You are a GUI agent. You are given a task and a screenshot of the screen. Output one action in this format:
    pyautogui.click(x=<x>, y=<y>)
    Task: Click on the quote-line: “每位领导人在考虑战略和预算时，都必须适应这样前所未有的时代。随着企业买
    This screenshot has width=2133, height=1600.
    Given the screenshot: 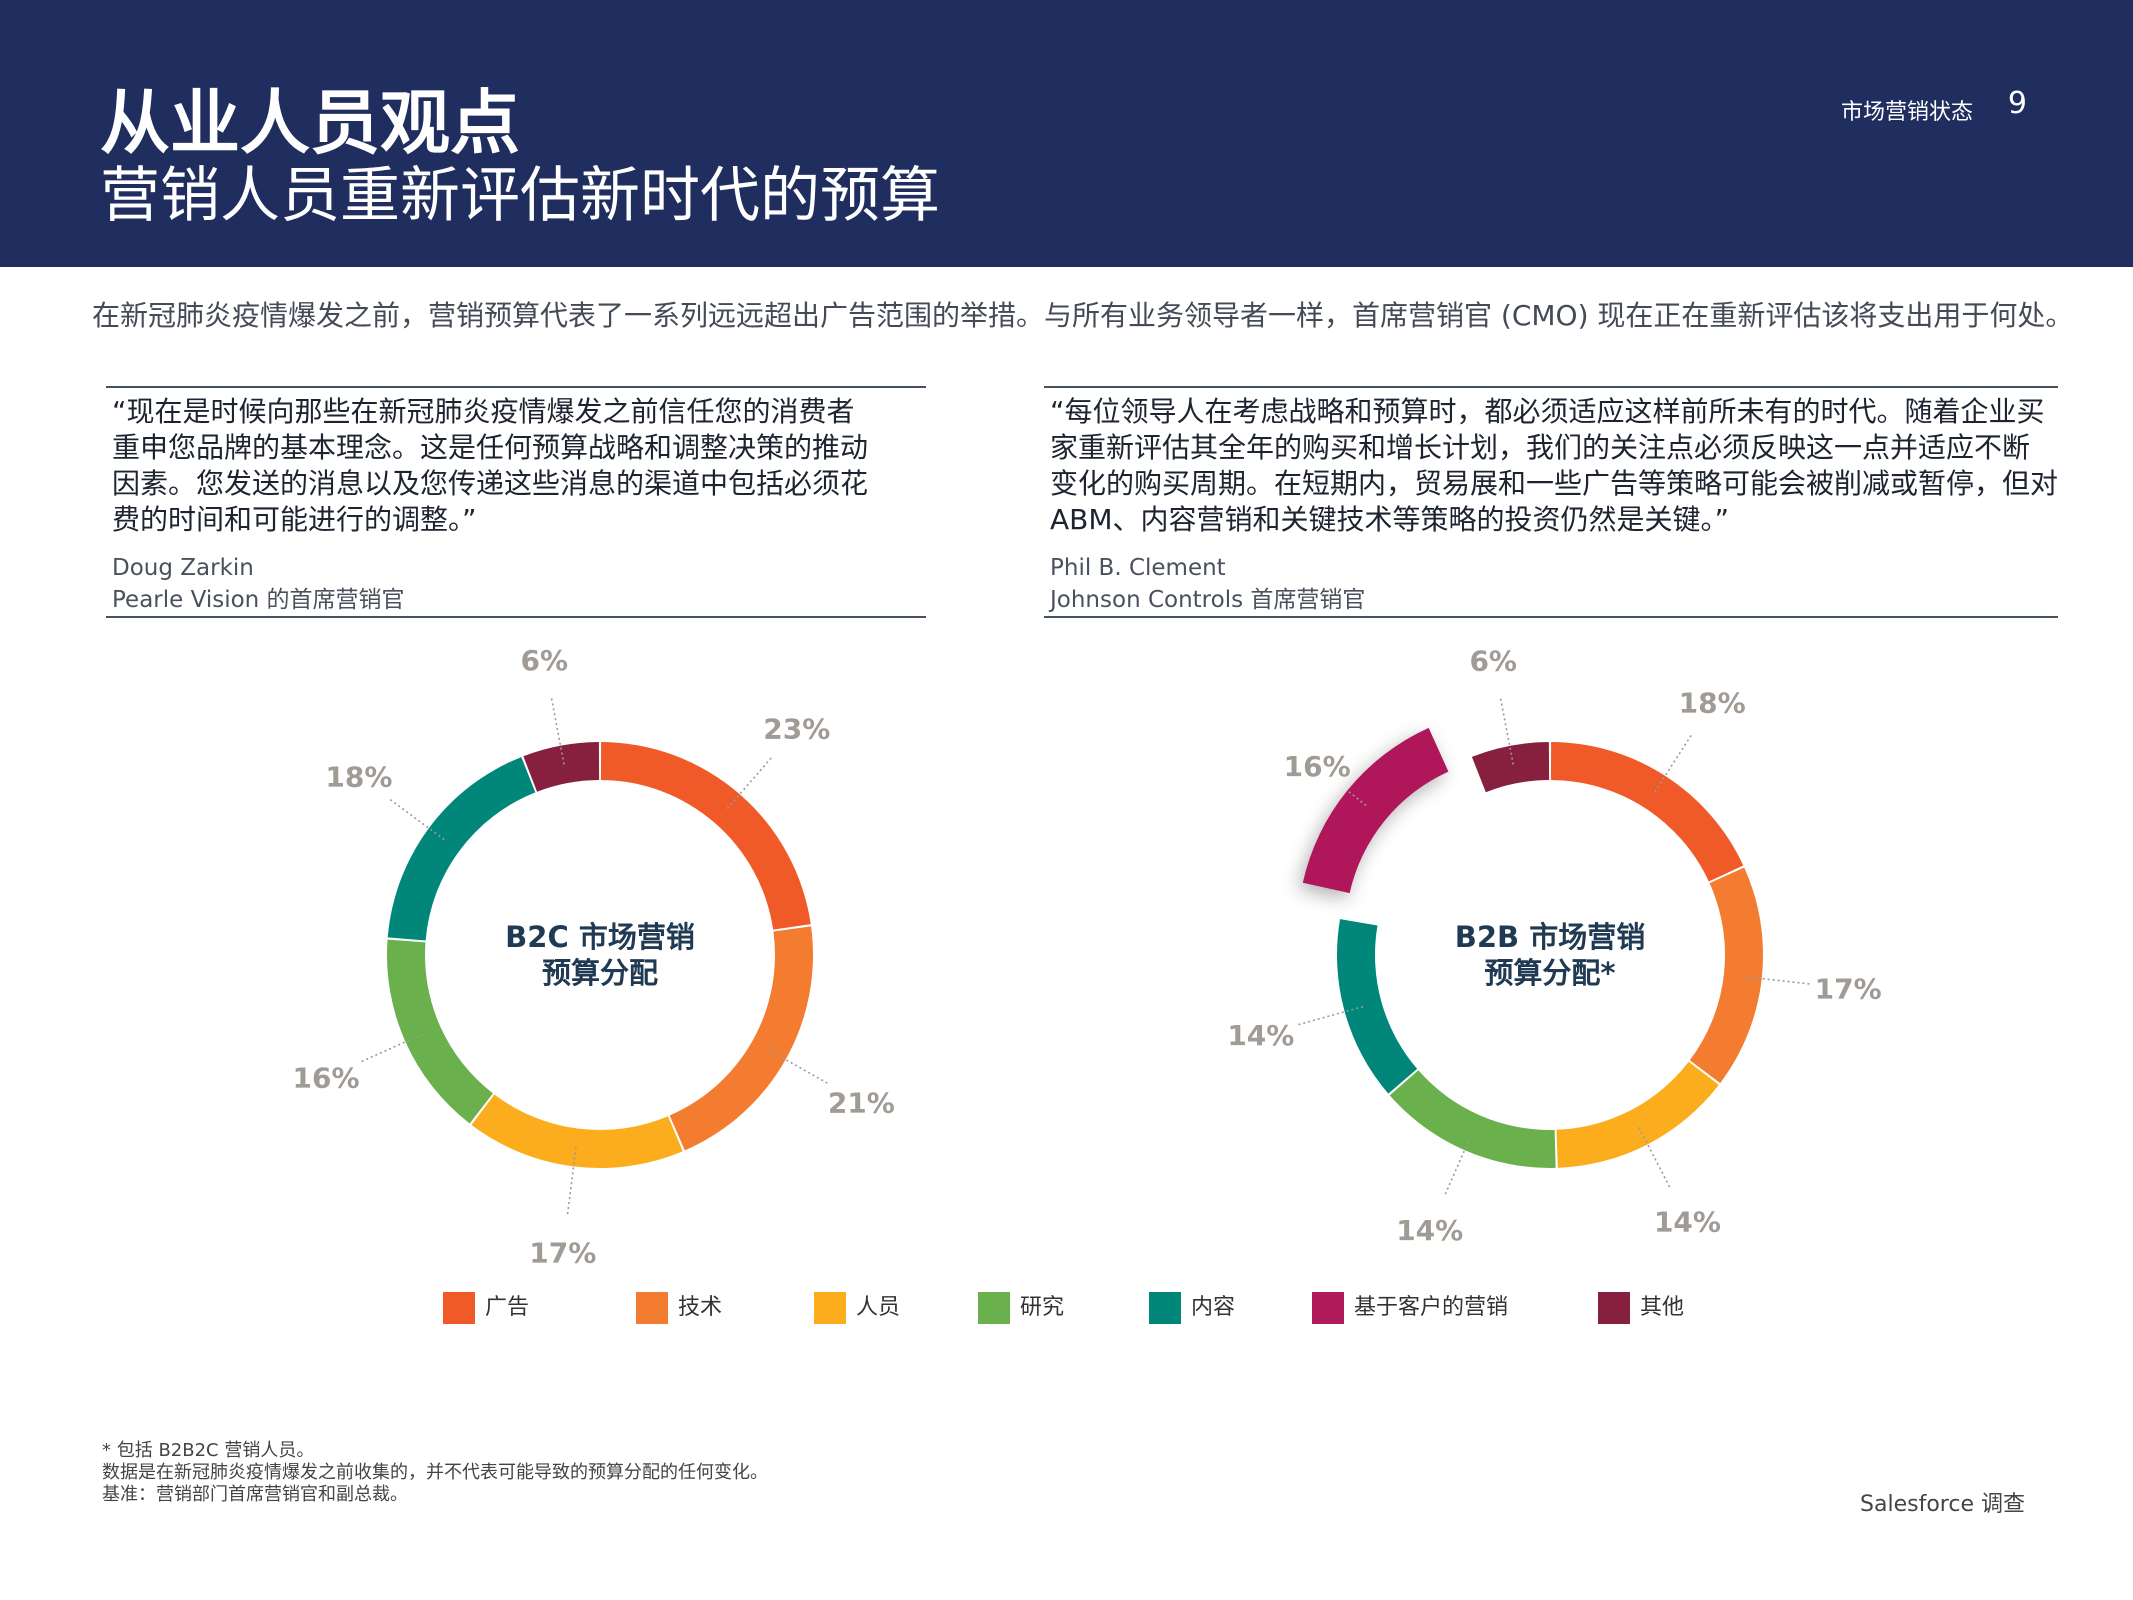 What is the action you would take?
    pyautogui.click(x=1547, y=411)
    